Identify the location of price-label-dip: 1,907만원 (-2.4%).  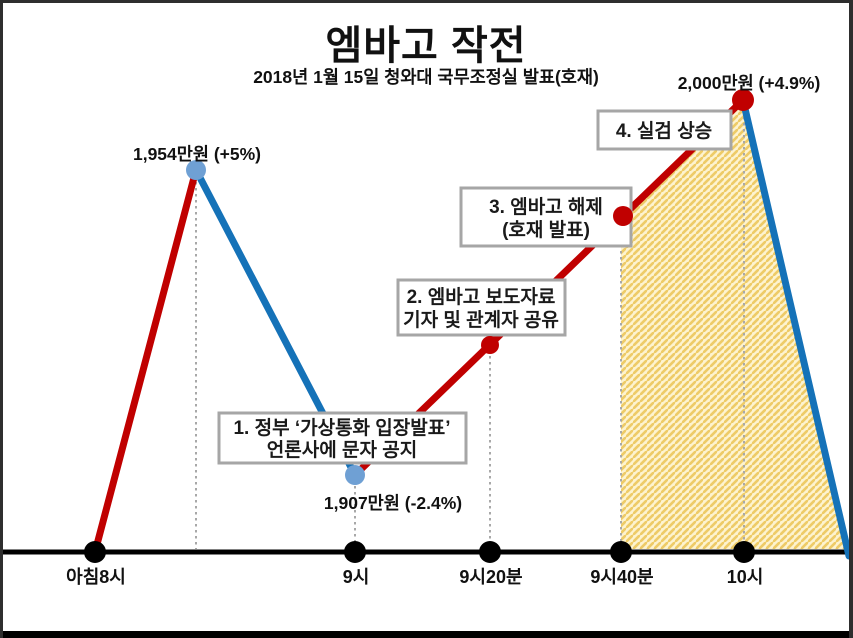
(393, 503).